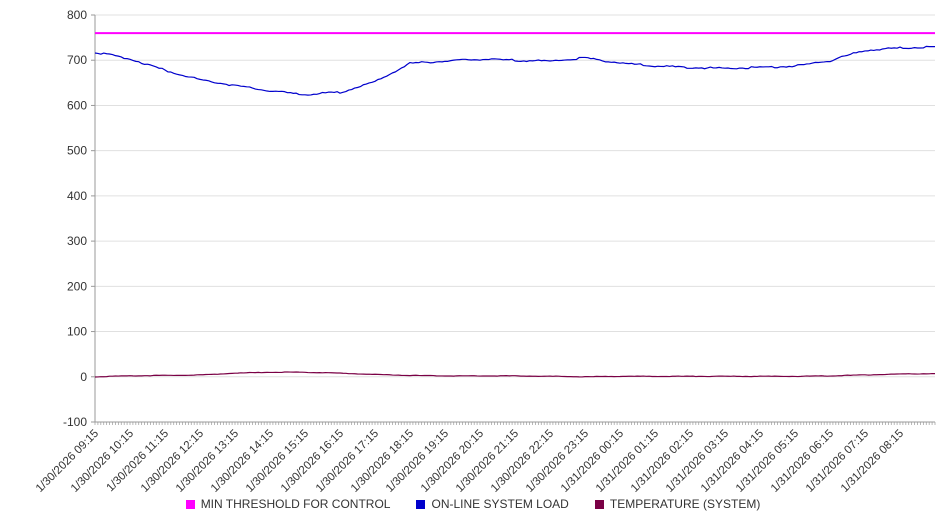 Image resolution: width=946 pixels, height=526 pixels. Describe the element at coordinates (207, 461) in the screenshot. I see `svg-text: 1/30/2026 13:15` at that location.